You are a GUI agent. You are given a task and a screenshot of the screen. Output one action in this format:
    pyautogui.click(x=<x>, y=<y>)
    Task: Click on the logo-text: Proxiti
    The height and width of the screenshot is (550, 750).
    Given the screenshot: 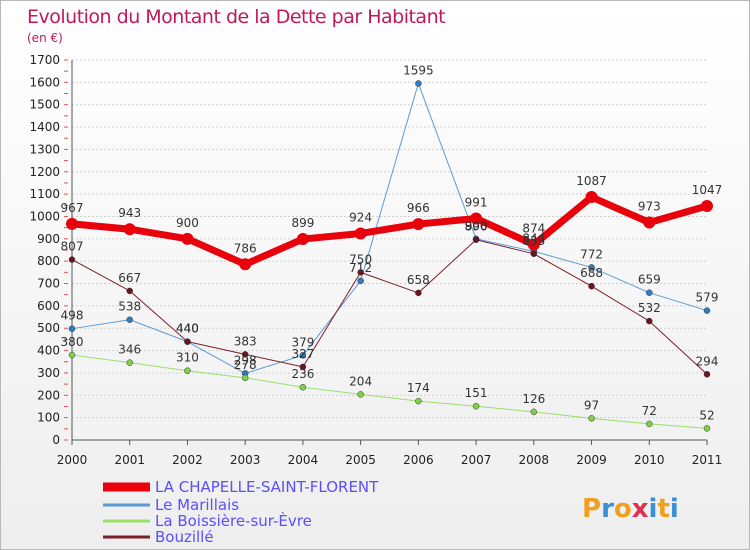 What is the action you would take?
    pyautogui.click(x=630, y=509)
    